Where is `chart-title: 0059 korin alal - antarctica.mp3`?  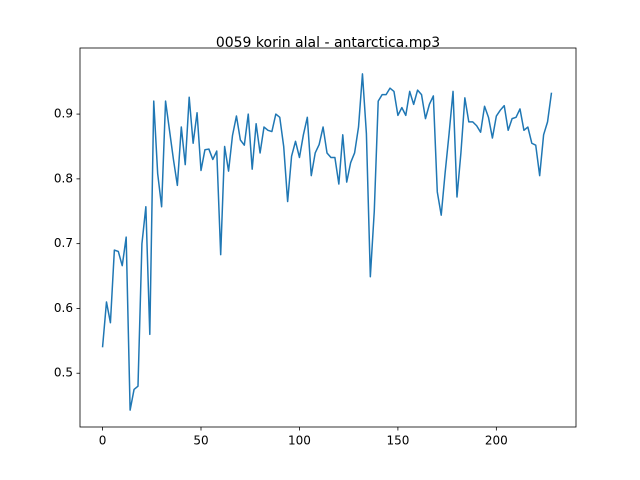 chart-title: 0059 korin alal - antarctica.mp3 is located at coordinates (328, 43).